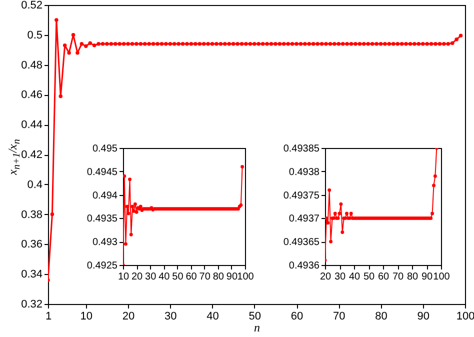  I want to click on y-tick-label: 0.4935, so click(102, 219).